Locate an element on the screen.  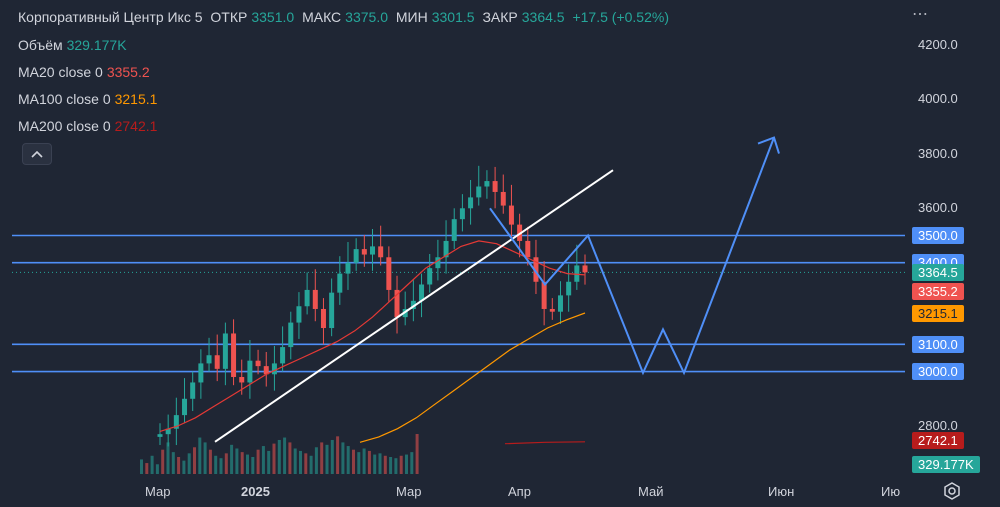
ma200-value: 2742.1 is located at coordinates (136, 126).